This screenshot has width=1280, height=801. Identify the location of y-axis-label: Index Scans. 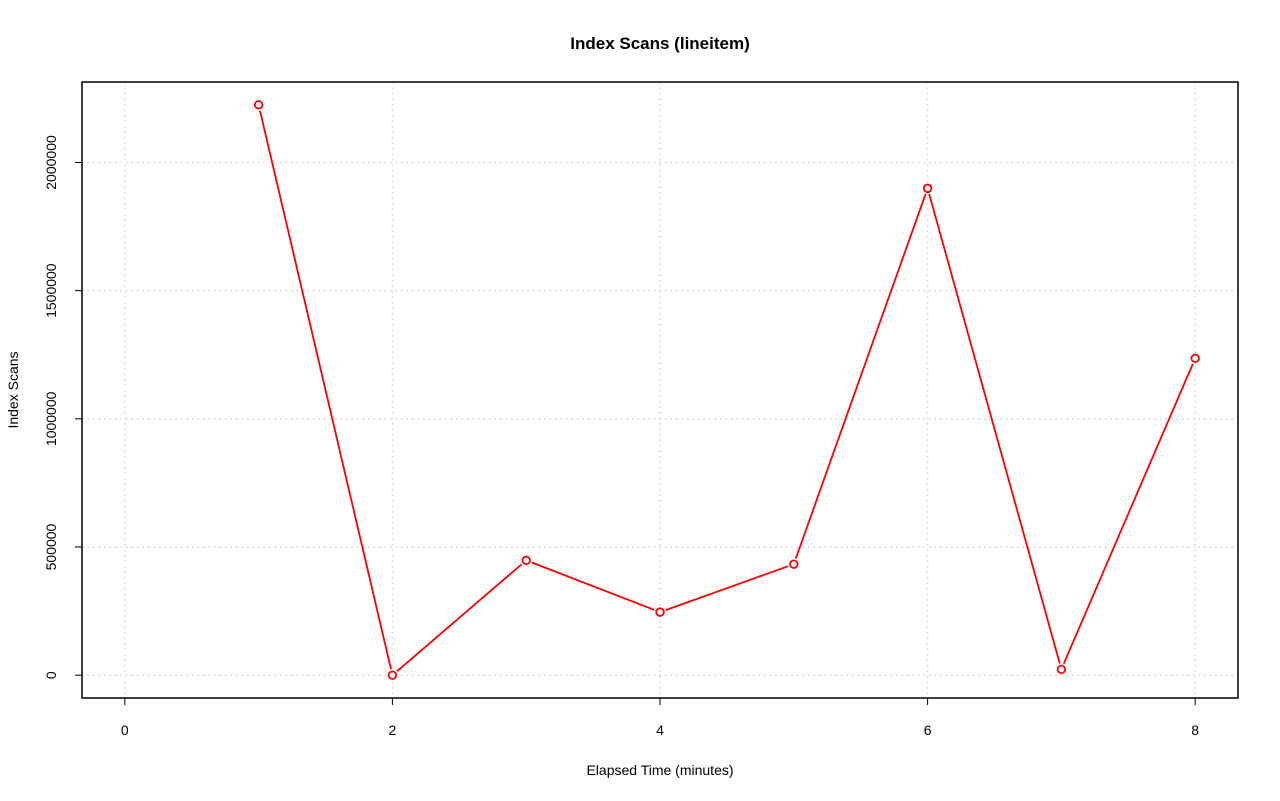
(13, 389).